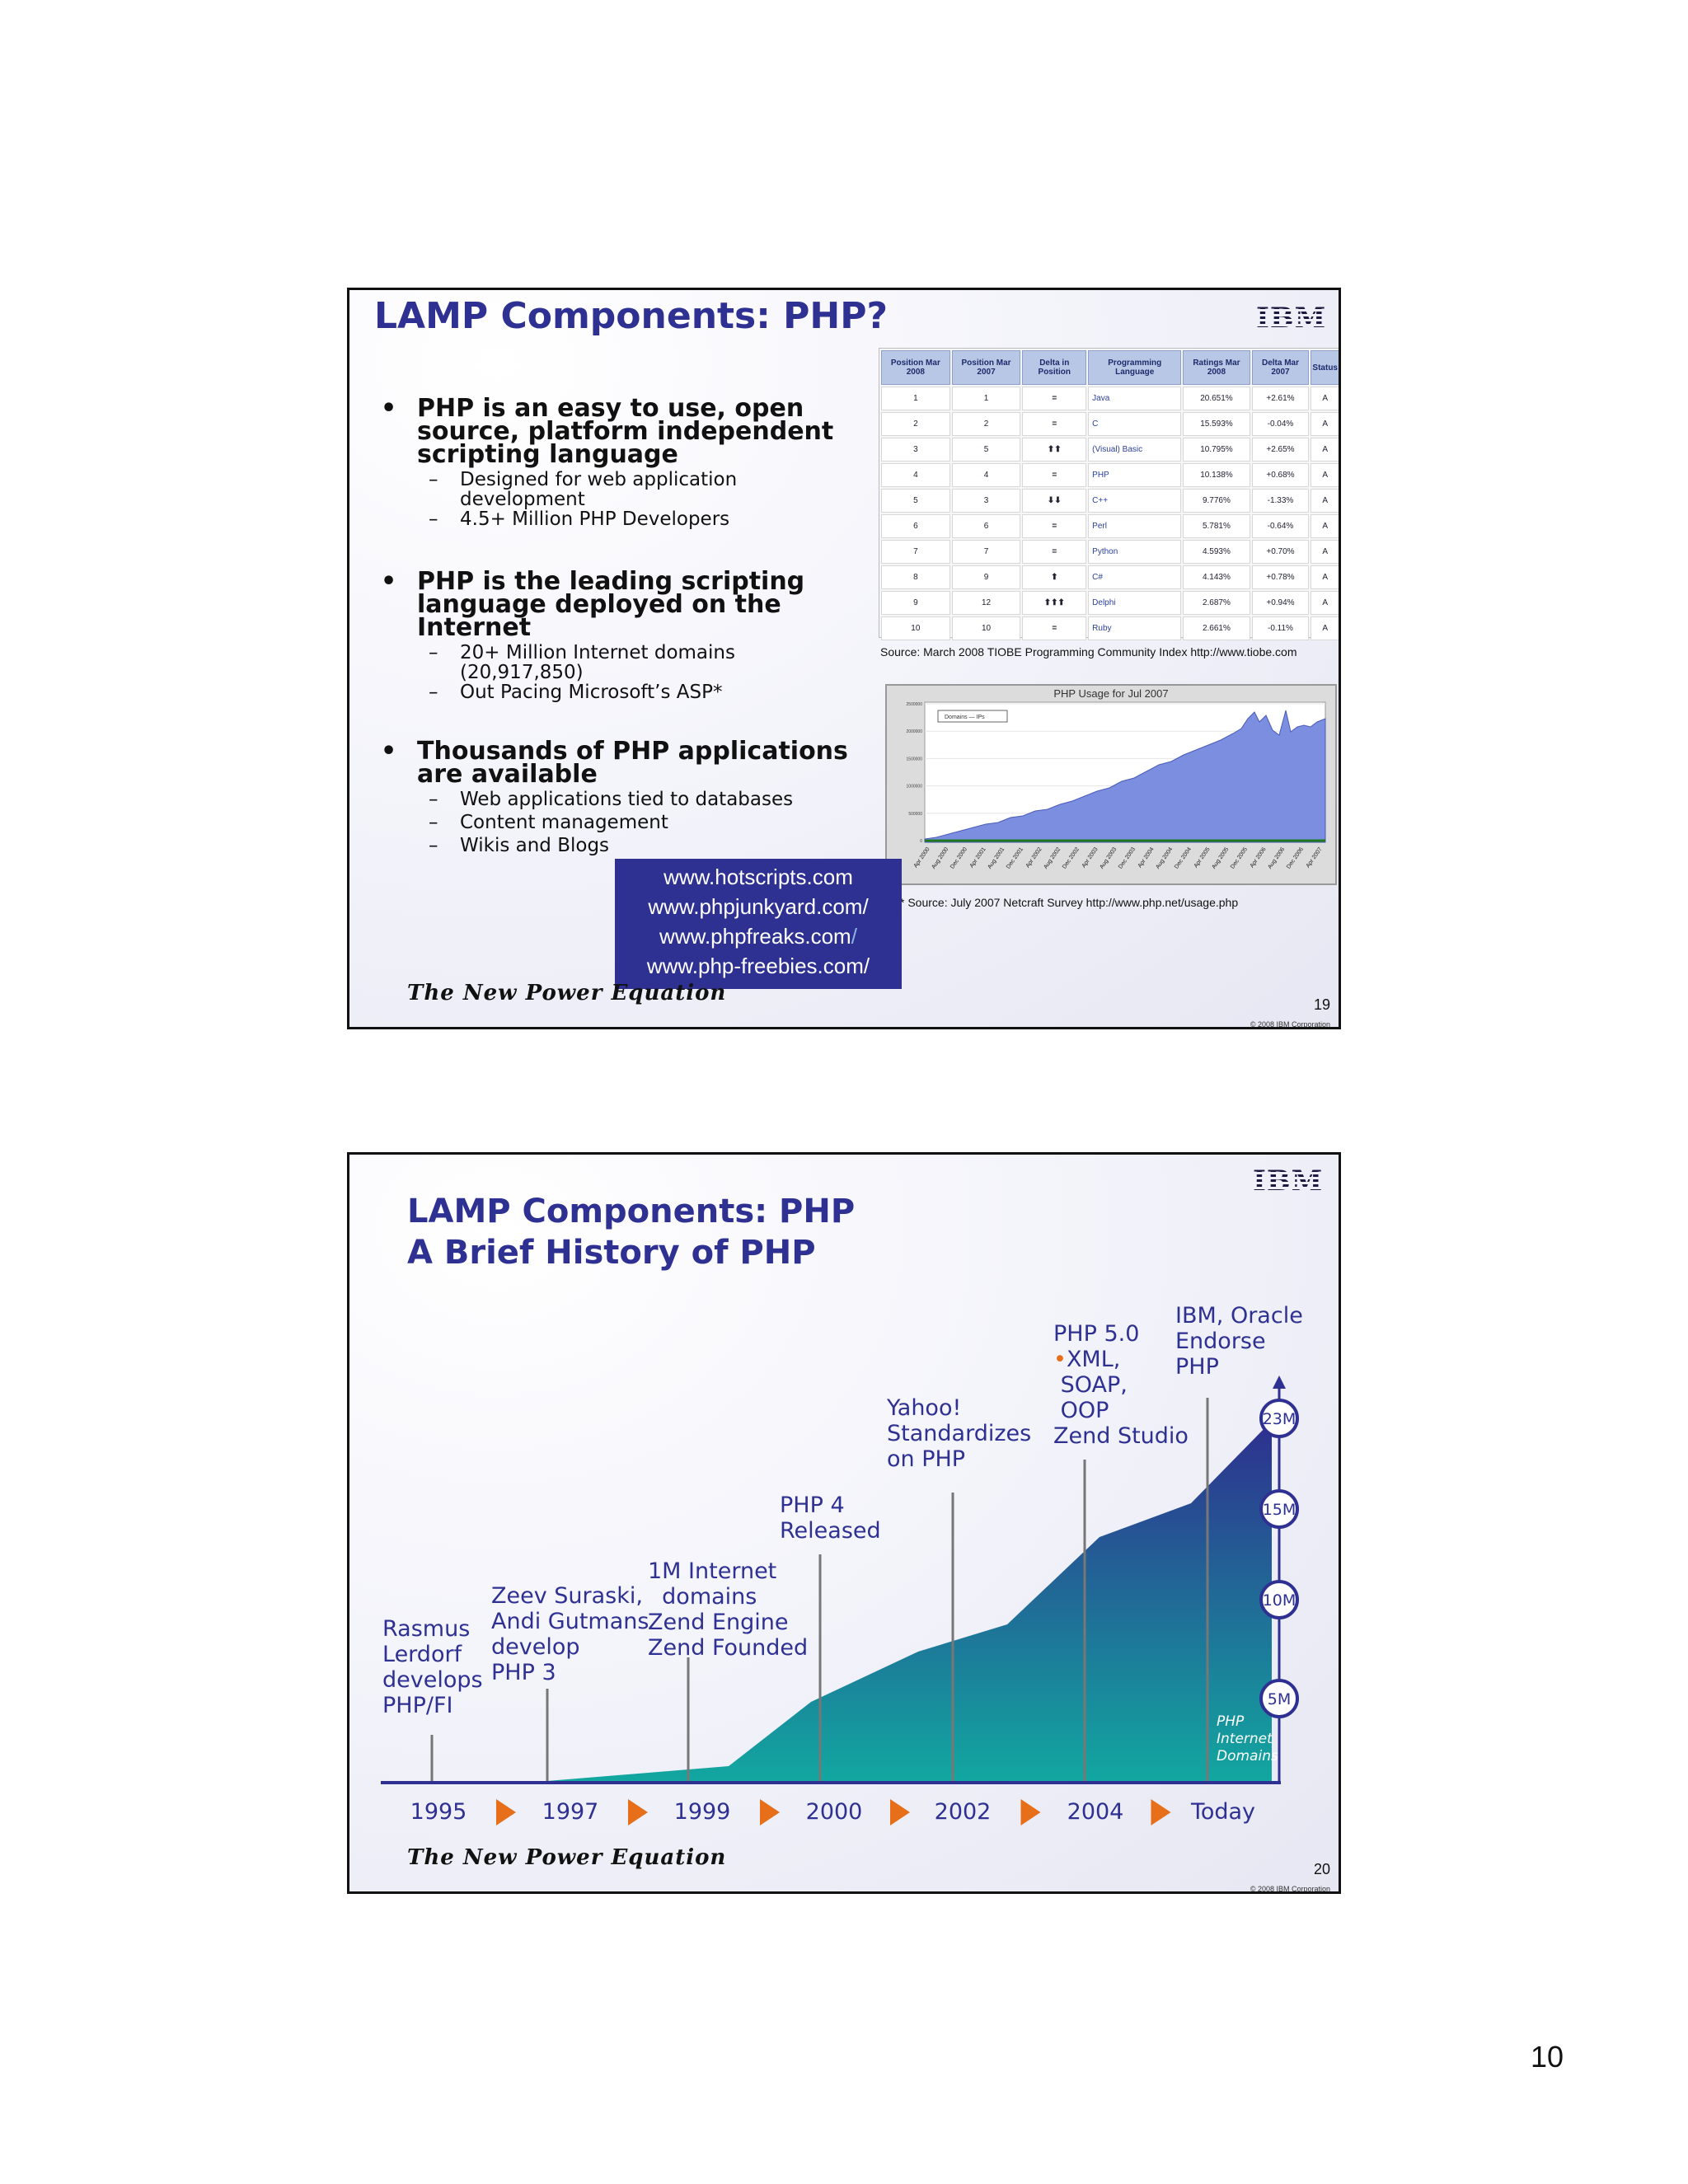 The image size is (1688, 2184). I want to click on table-row: 1 1 = Java 20.651% +2.61% A, so click(1110, 398).